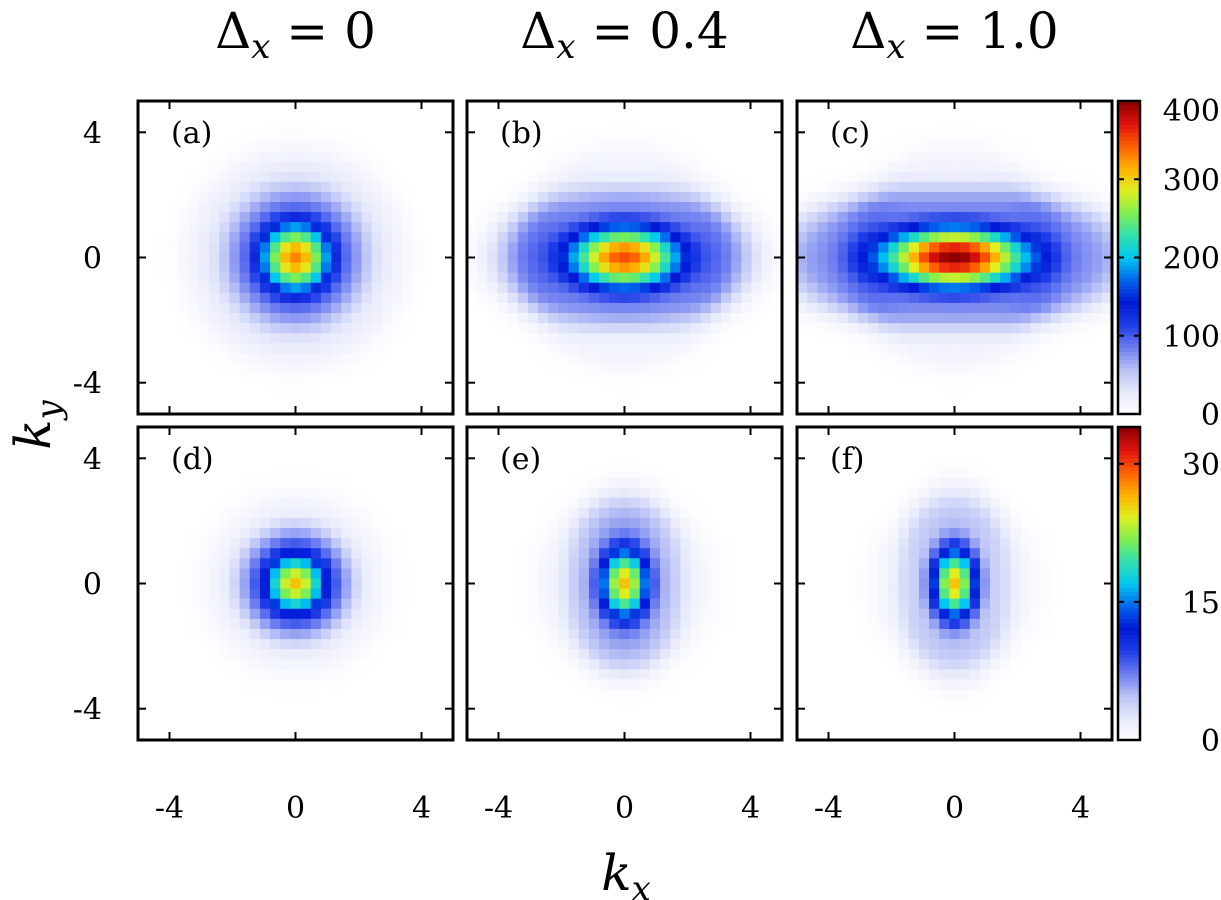 Image resolution: width=1221 pixels, height=900 pixels. I want to click on colorbar-swatch, so click(1129, 357).